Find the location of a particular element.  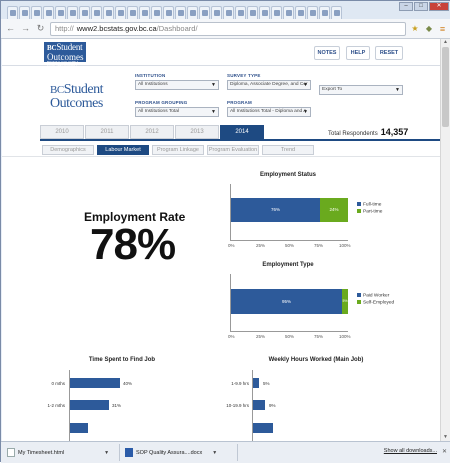

program-label: PROGRAM is located at coordinates (239, 102).